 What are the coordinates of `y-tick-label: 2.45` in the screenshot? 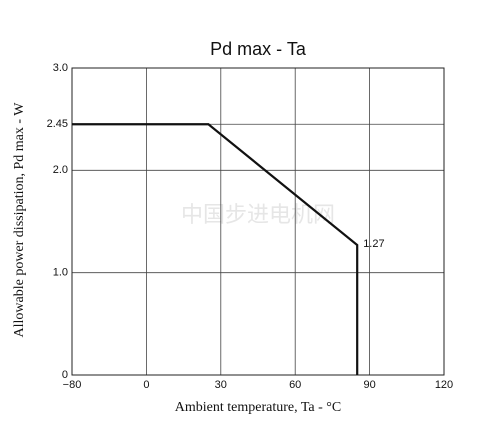 It's located at (57, 124).